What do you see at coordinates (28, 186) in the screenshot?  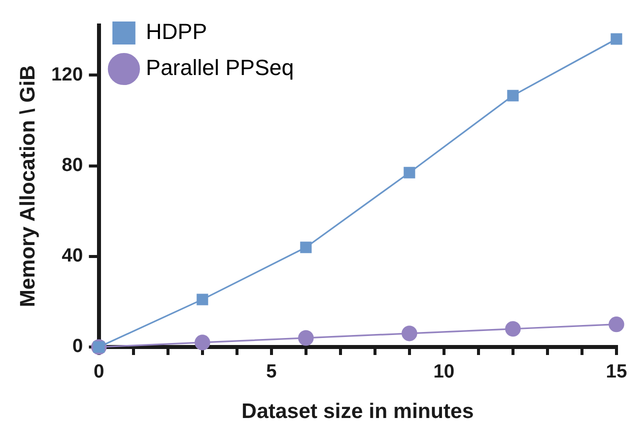 I see `y-axis-title: Memory Allocation \ GiB` at bounding box center [28, 186].